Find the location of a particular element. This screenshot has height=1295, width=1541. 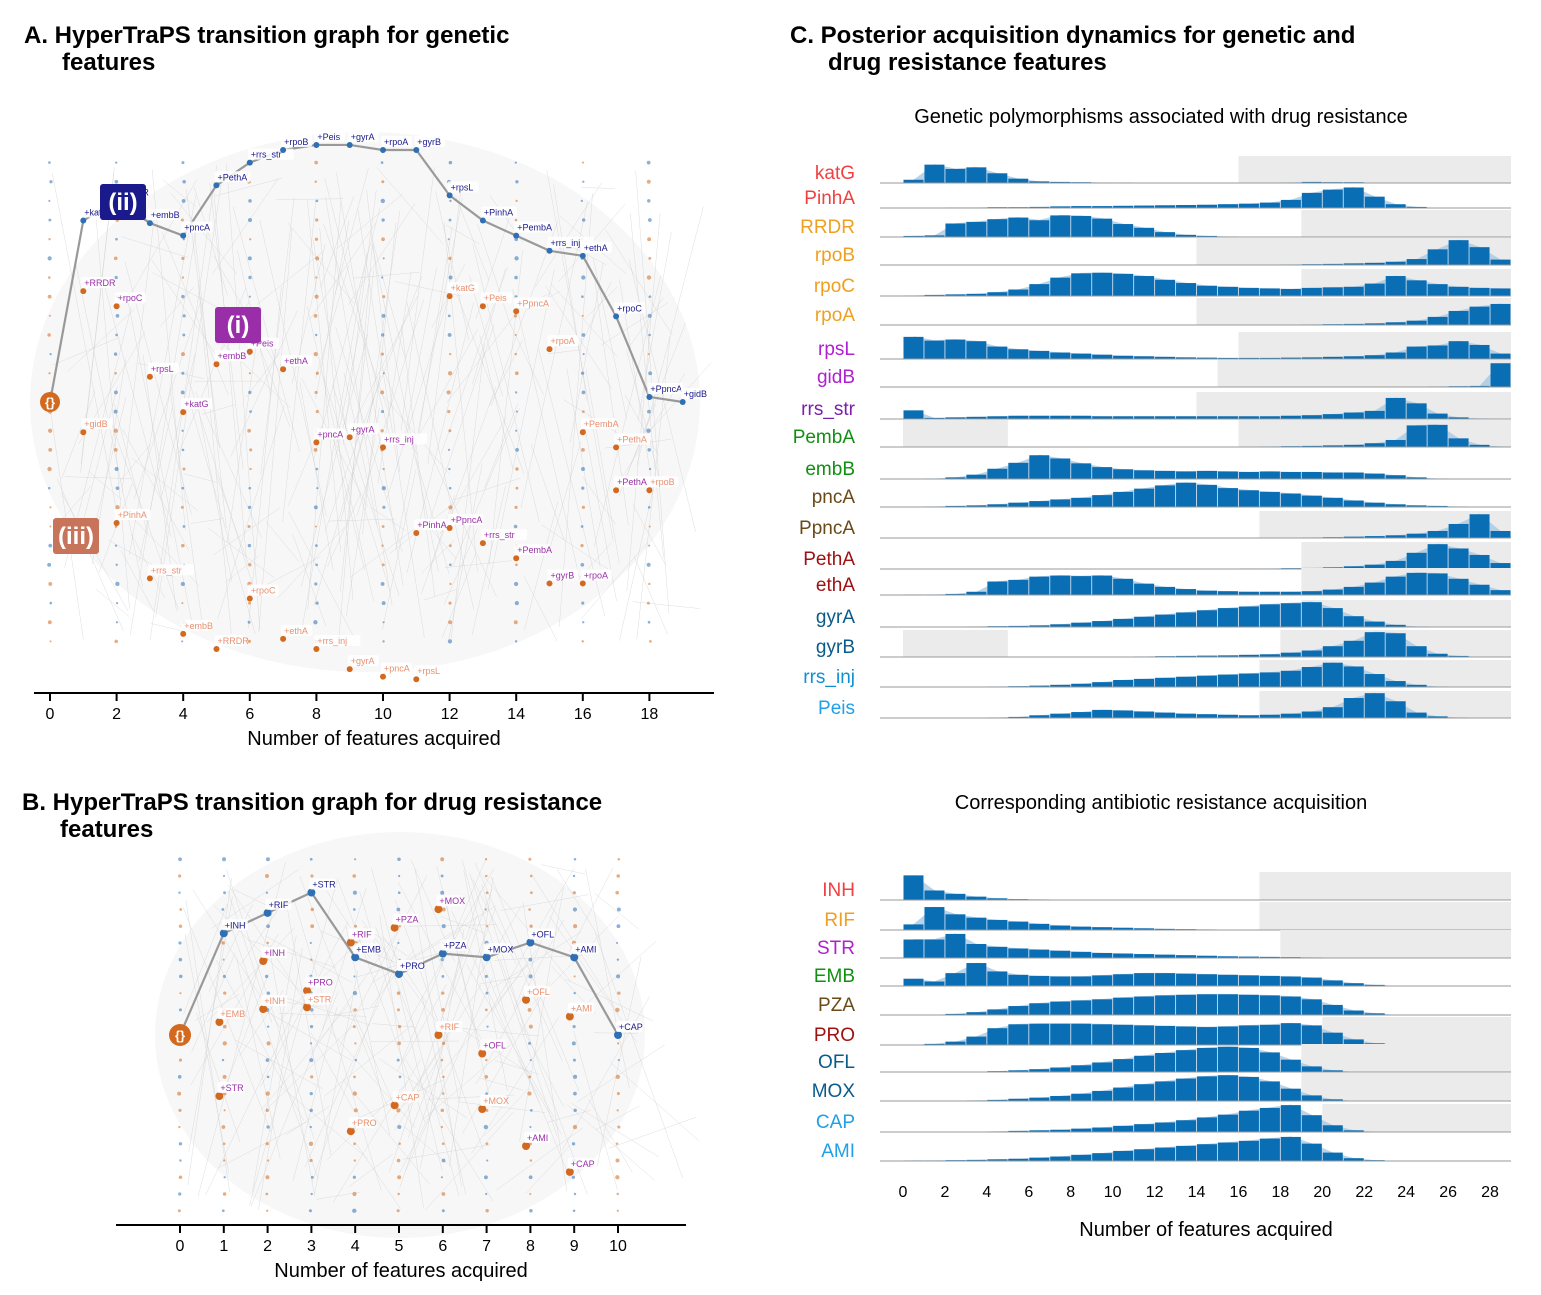

node-label: +PRO is located at coordinates (364, 1123).